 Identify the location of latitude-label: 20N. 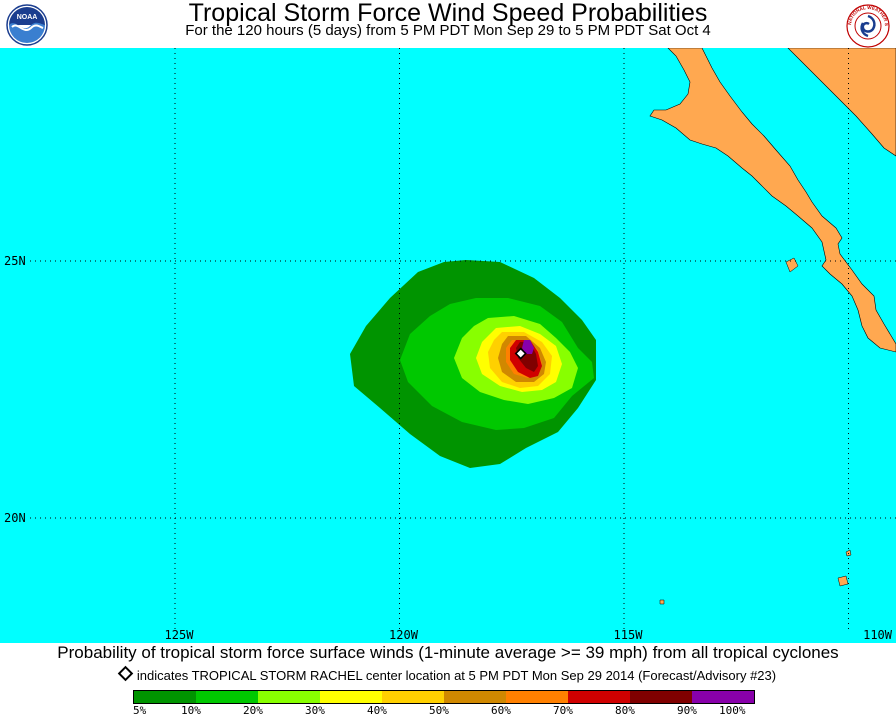
(15, 518).